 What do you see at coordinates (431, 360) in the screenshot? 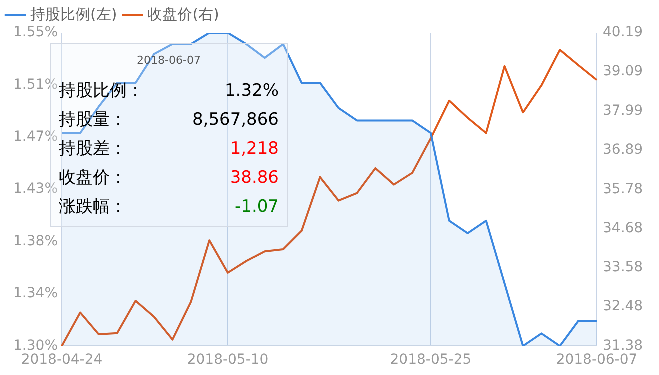
I see `x-tick-label: 2018-05-25` at bounding box center [431, 360].